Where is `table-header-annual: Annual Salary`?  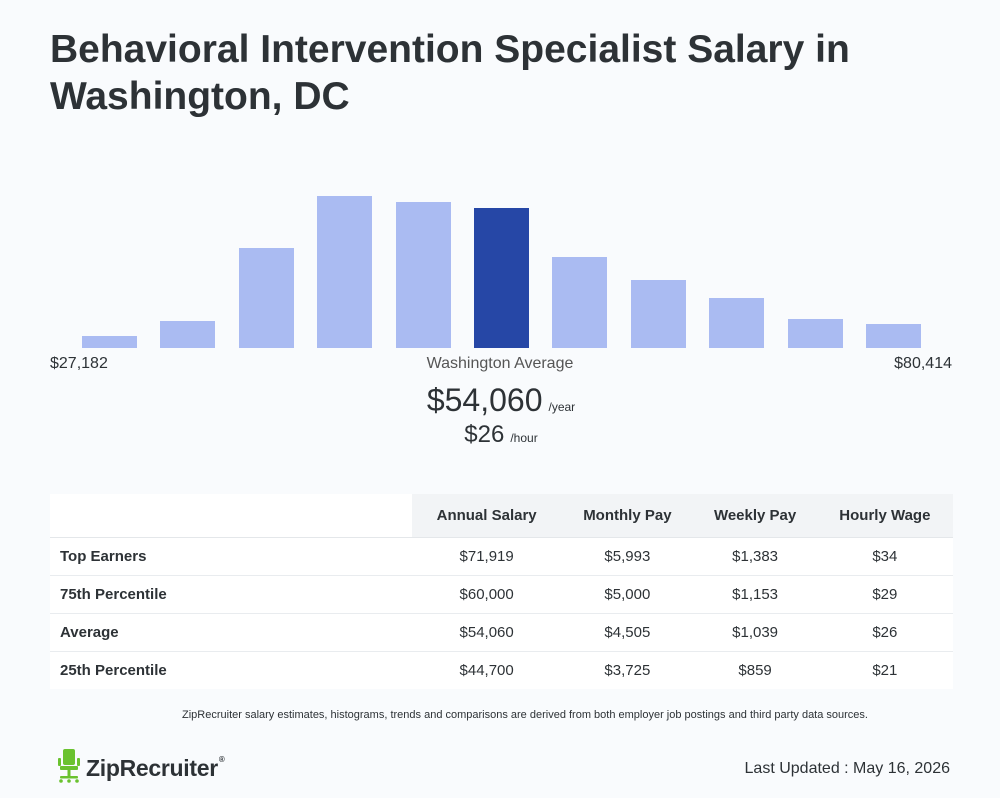 table-header-annual: Annual Salary is located at coordinates (487, 516).